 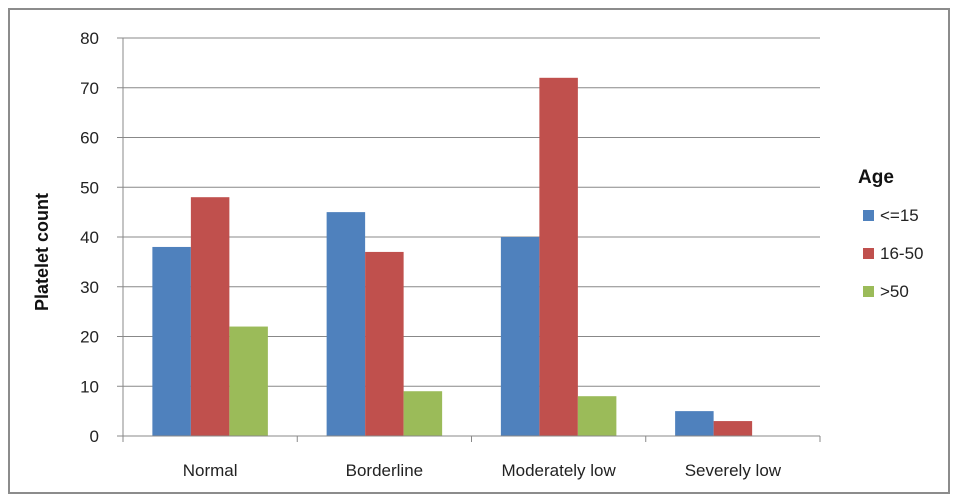 What do you see at coordinates (876, 177) in the screenshot?
I see `legend-title: Age` at bounding box center [876, 177].